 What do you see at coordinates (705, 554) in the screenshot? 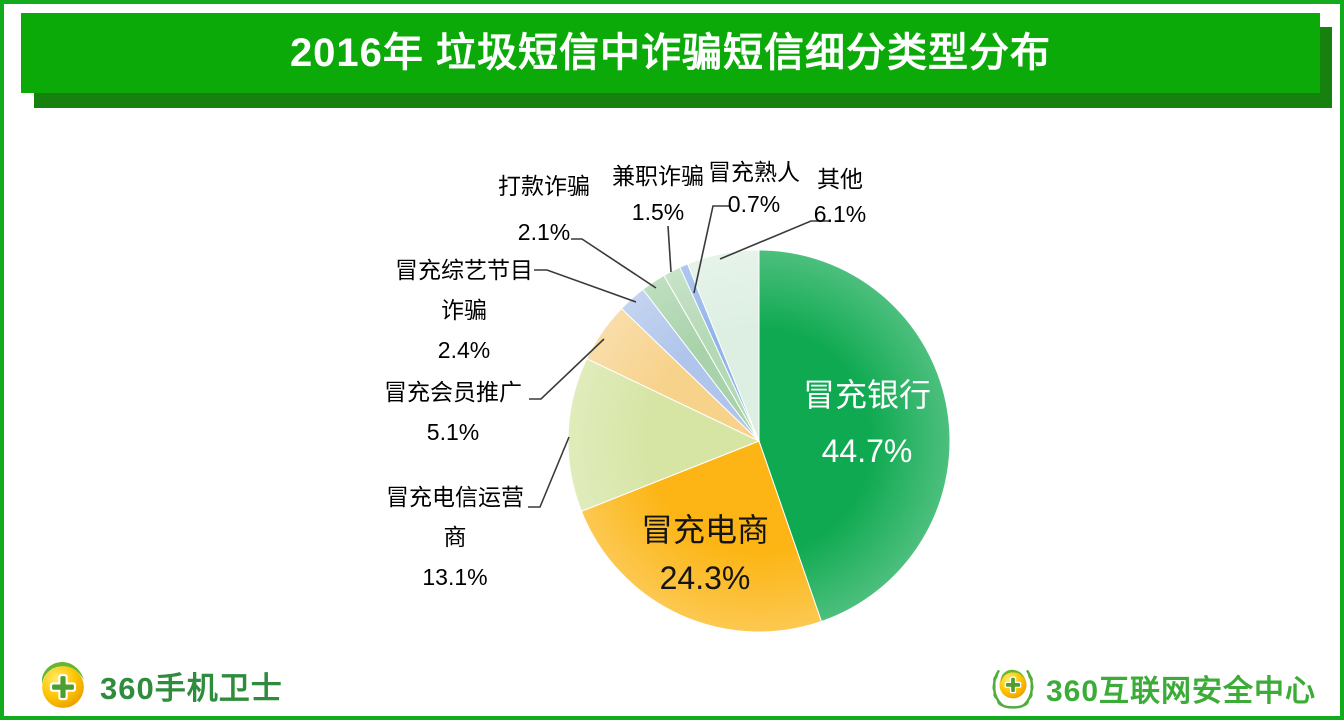
I see `pie-label-ecommerce: 冒充电商 24.3%` at bounding box center [705, 554].